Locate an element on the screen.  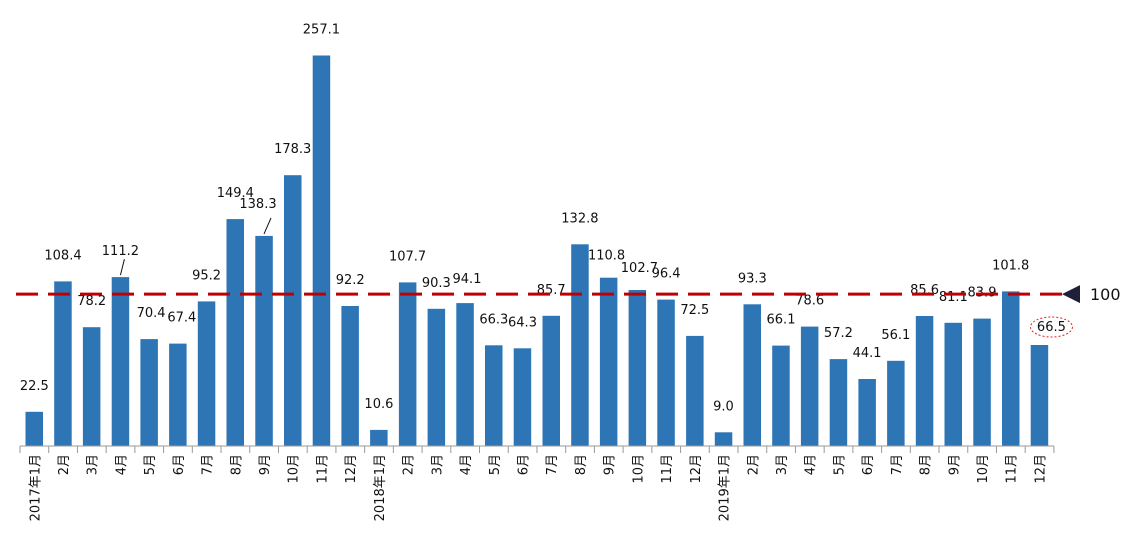
x-tick-label: 8月 is located at coordinates (581, 464).